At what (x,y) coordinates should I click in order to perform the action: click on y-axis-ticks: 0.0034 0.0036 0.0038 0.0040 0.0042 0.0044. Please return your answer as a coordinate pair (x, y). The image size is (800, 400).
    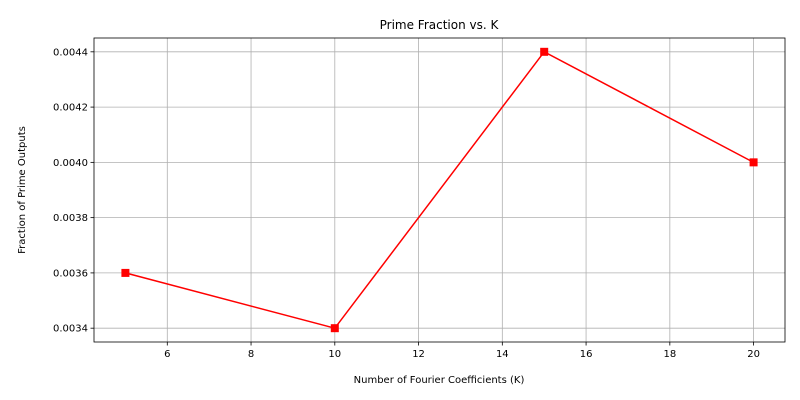
    Looking at the image, I should click on (73, 191).